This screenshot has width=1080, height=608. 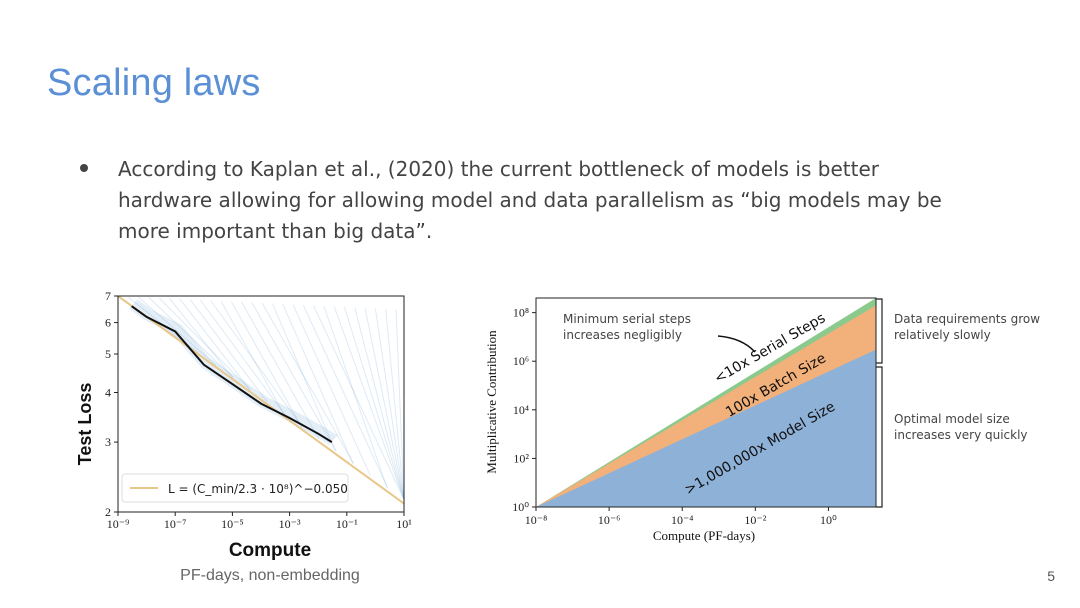 I want to click on x-tick-label: 10⁻¹, so click(x=347, y=524).